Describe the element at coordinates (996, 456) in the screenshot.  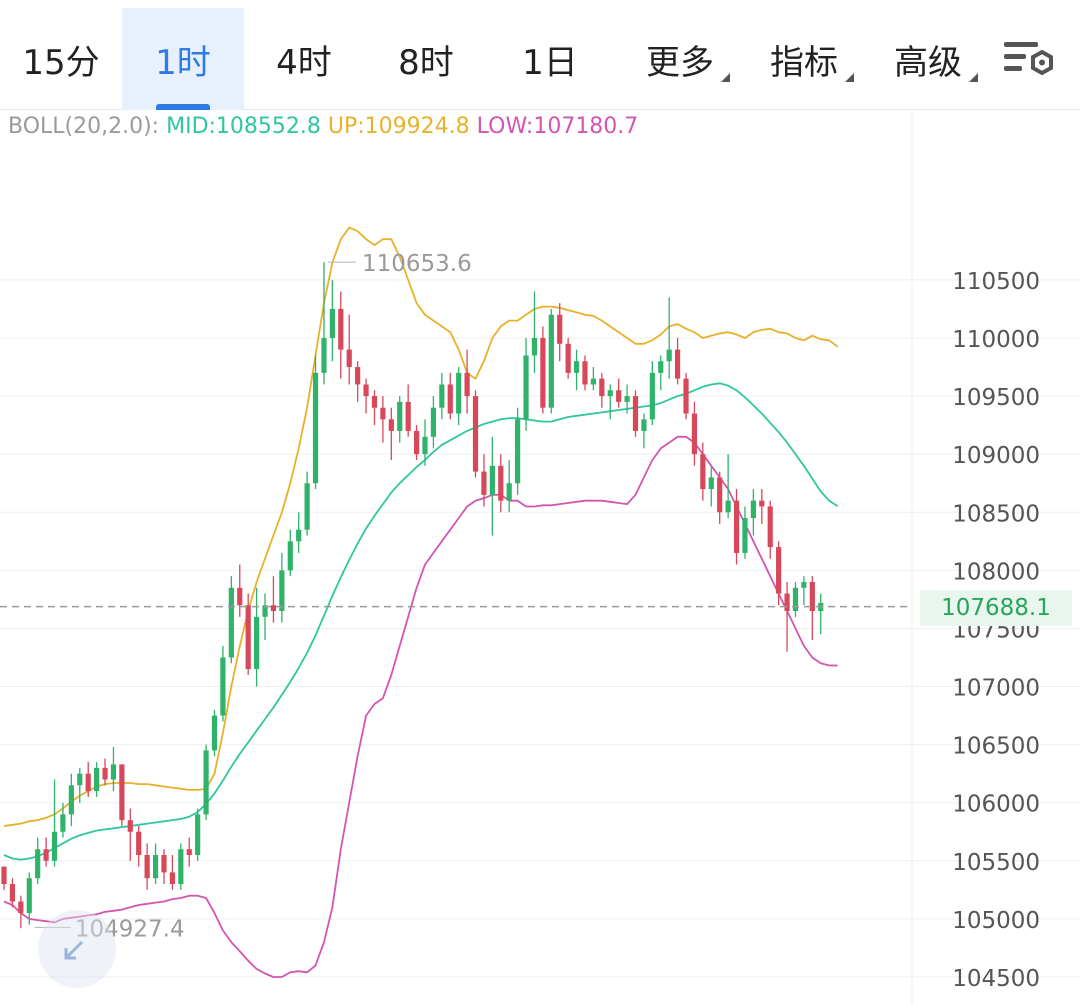
I see `y-axis-tick-label: 109000` at that location.